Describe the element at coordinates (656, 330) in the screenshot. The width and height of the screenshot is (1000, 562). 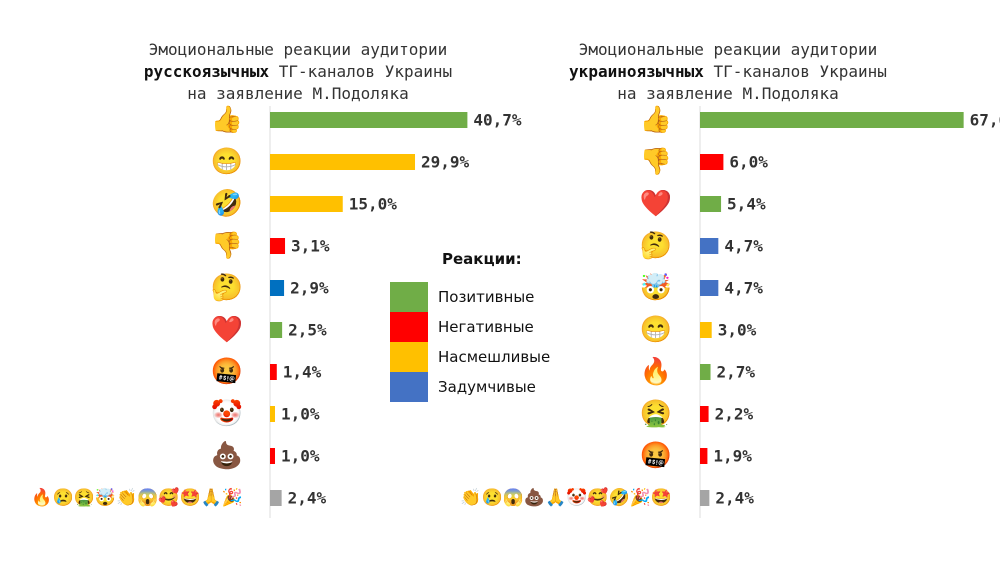
I see `chart2-category-label: 😁` at that location.